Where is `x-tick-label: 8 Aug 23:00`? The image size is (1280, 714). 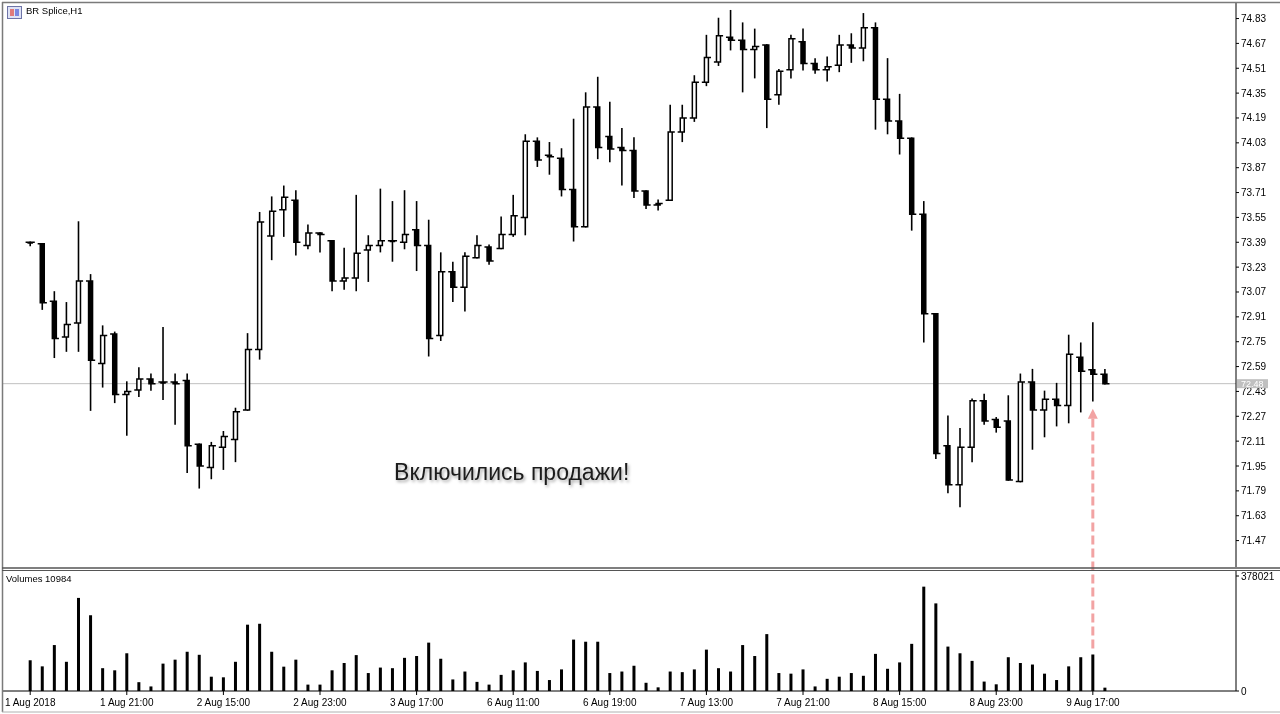 x-tick-label: 8 Aug 23:00 is located at coordinates (996, 702).